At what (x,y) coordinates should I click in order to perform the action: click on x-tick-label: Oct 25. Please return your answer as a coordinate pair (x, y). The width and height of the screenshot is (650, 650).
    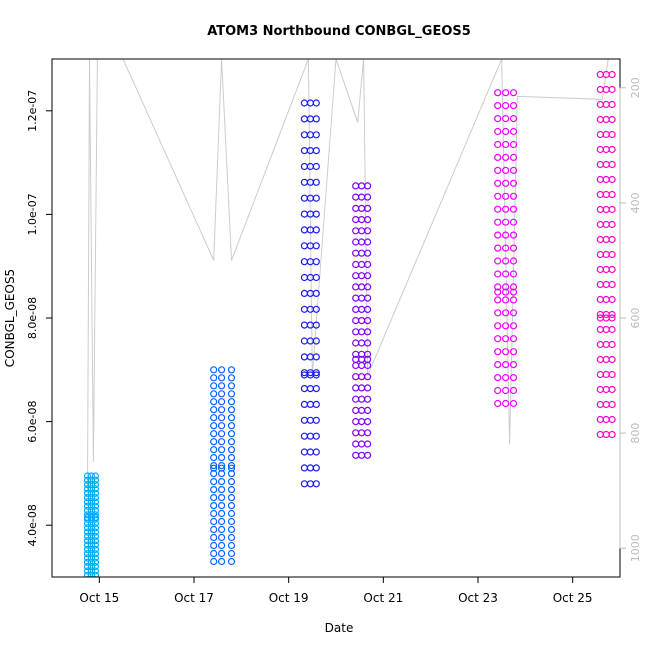
    Looking at the image, I should click on (573, 598).